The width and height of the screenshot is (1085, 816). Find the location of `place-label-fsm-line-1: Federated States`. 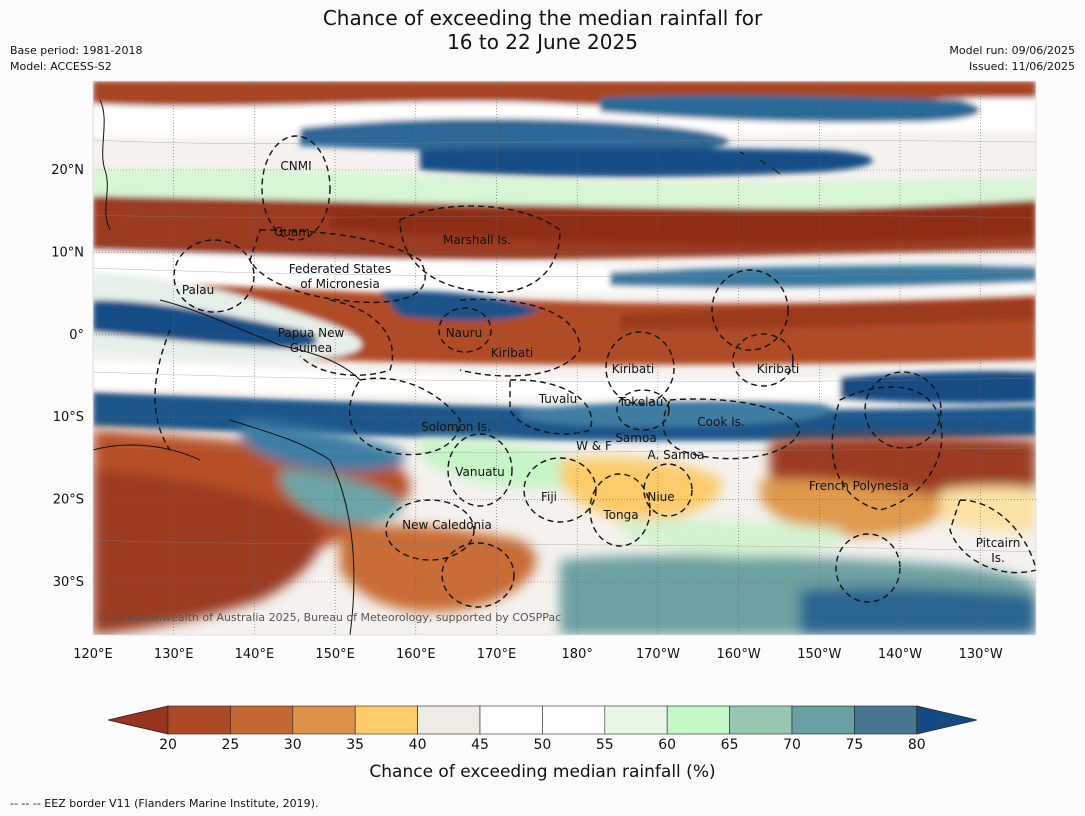

place-label-fsm-line-1: Federated States is located at coordinates (340, 269).